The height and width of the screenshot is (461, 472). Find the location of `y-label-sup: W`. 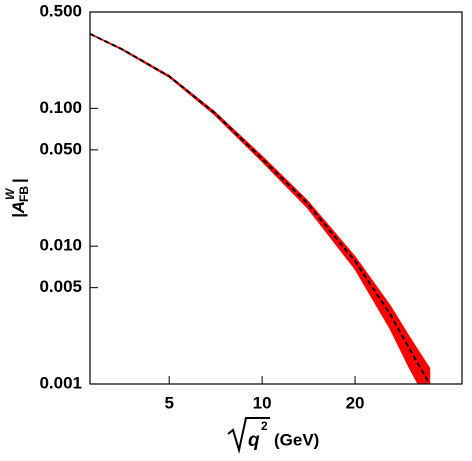

y-label-sup: W is located at coordinates (10, 193).